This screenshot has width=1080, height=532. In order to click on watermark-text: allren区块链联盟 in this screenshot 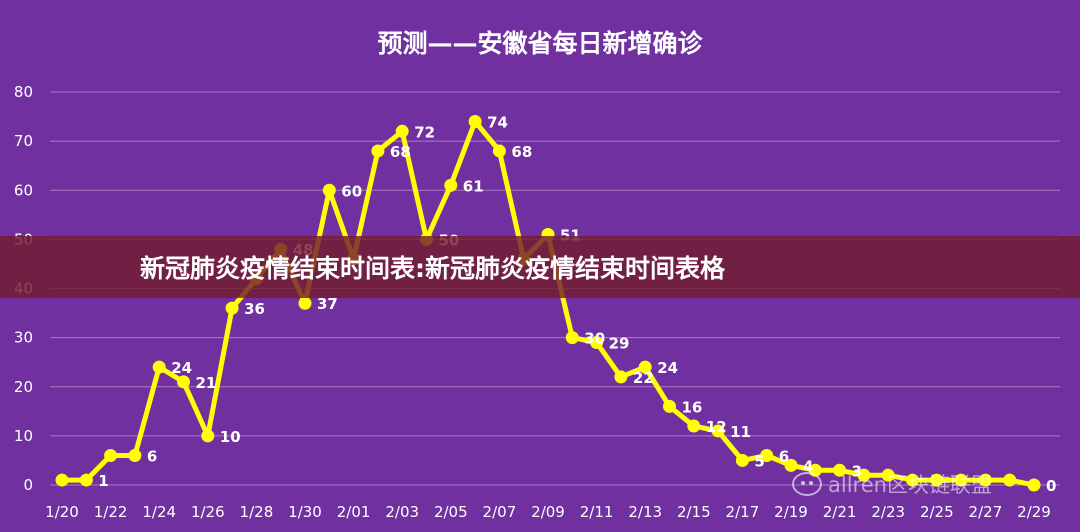, I will do `click(910, 485)`.